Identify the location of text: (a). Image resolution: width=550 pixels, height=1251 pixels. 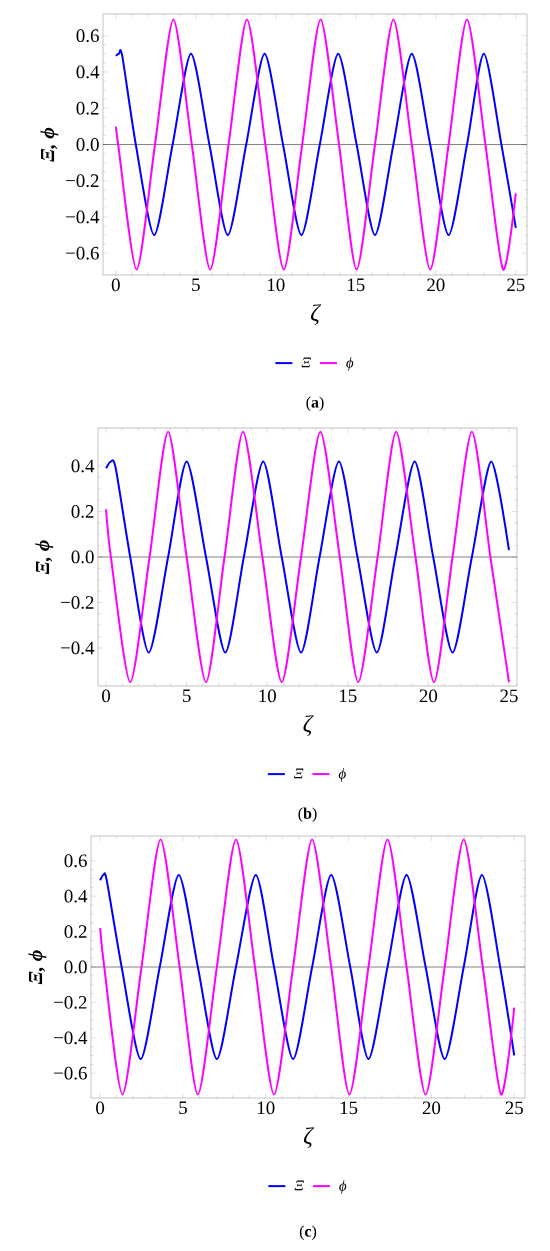
(315, 403).